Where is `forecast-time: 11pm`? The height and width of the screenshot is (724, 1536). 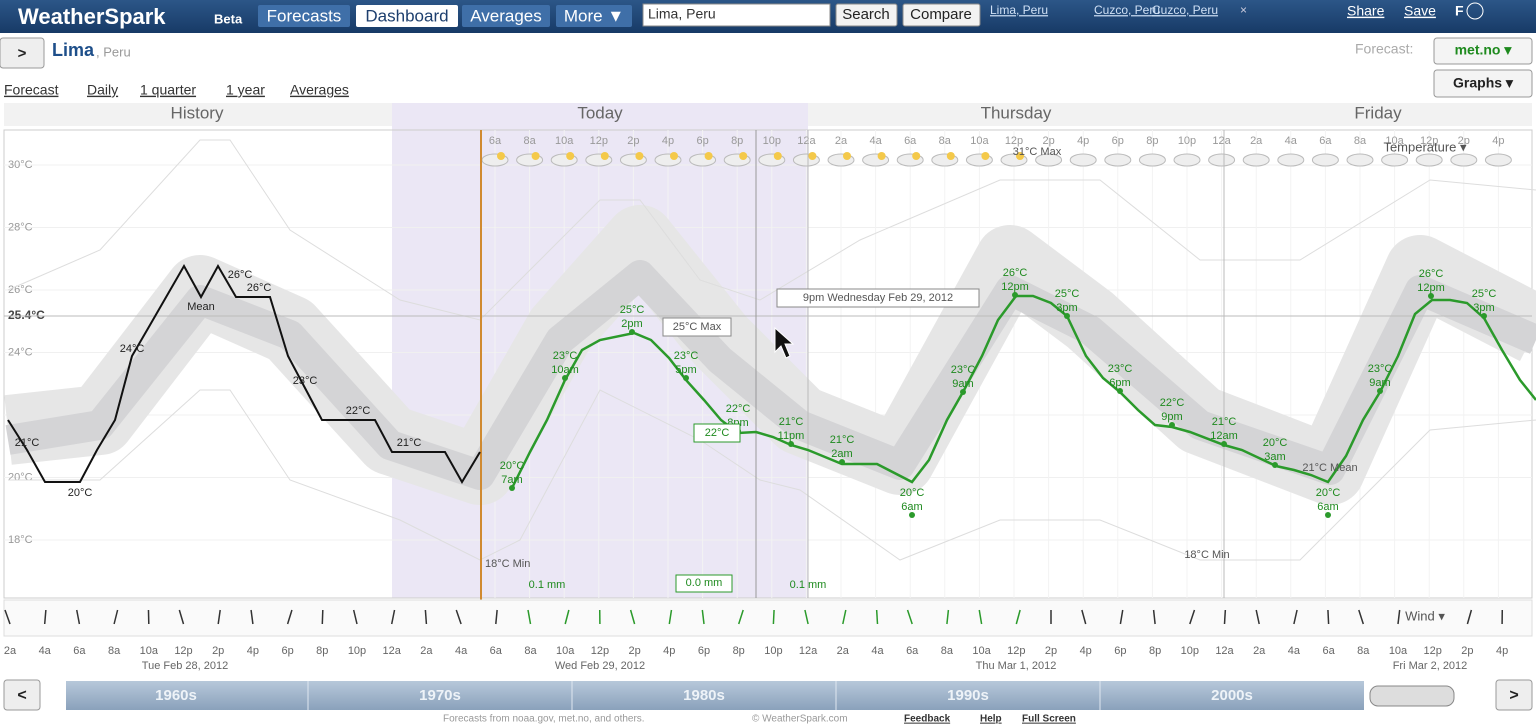
forecast-time: 11pm is located at coordinates (791, 436).